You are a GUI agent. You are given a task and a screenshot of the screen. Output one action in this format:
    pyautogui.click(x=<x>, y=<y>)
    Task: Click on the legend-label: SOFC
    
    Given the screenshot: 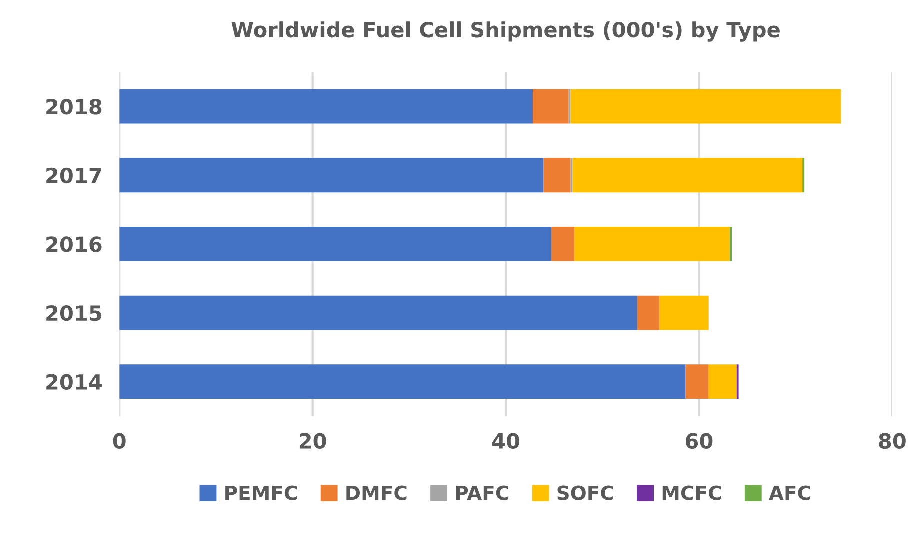 What is the action you would take?
    pyautogui.click(x=586, y=493)
    